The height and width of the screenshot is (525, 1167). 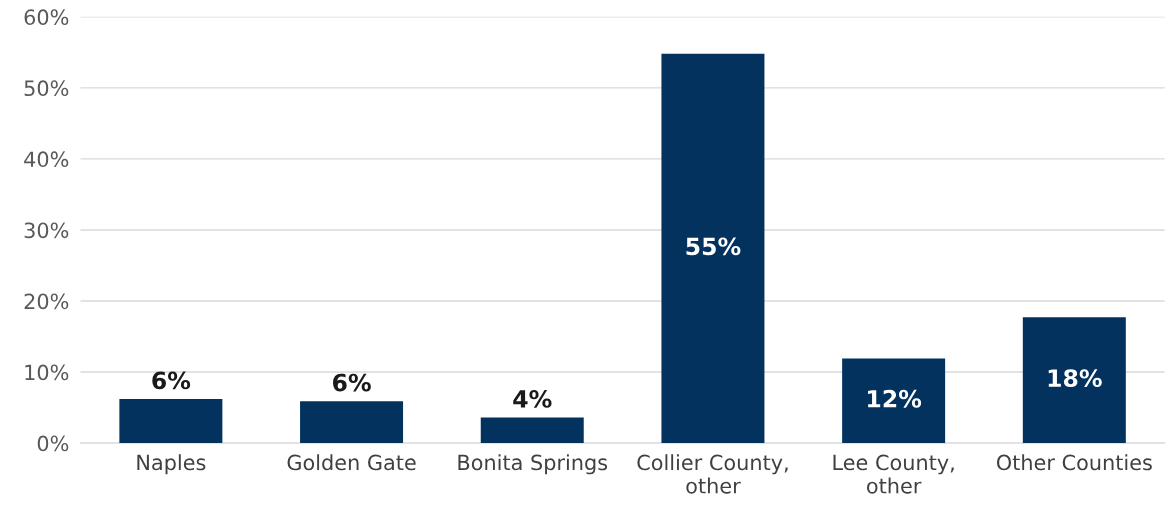 I want to click on y-tick-label: 10%, so click(x=47, y=372).